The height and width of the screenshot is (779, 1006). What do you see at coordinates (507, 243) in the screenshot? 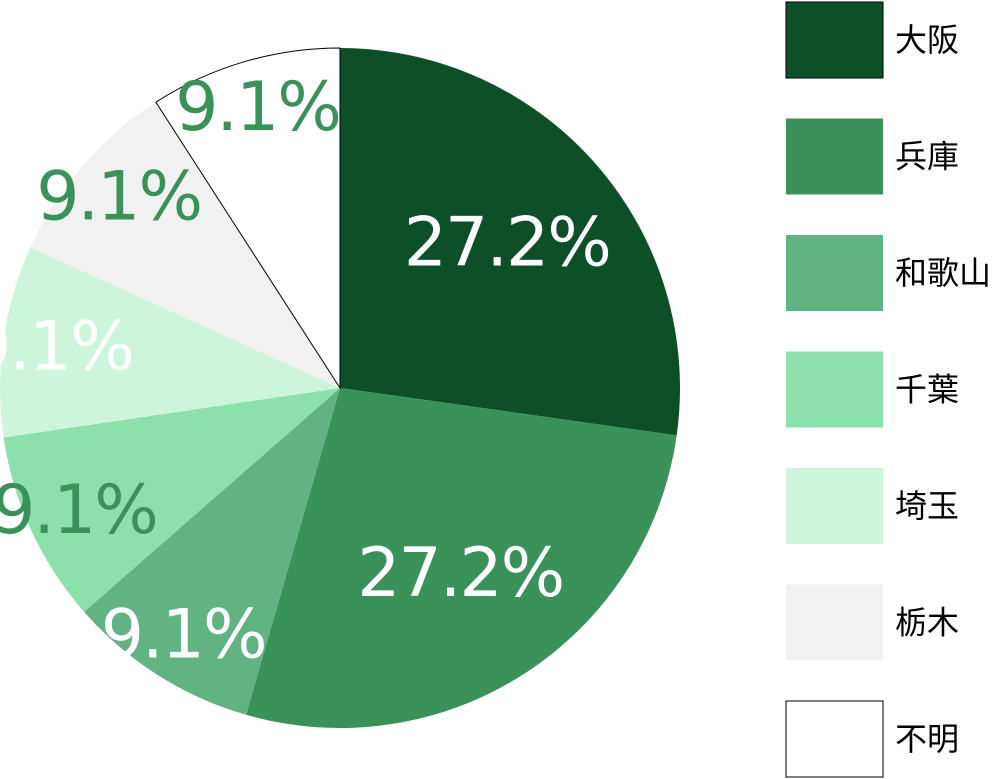
I see `slice-data-label-1: 27.2%` at bounding box center [507, 243].